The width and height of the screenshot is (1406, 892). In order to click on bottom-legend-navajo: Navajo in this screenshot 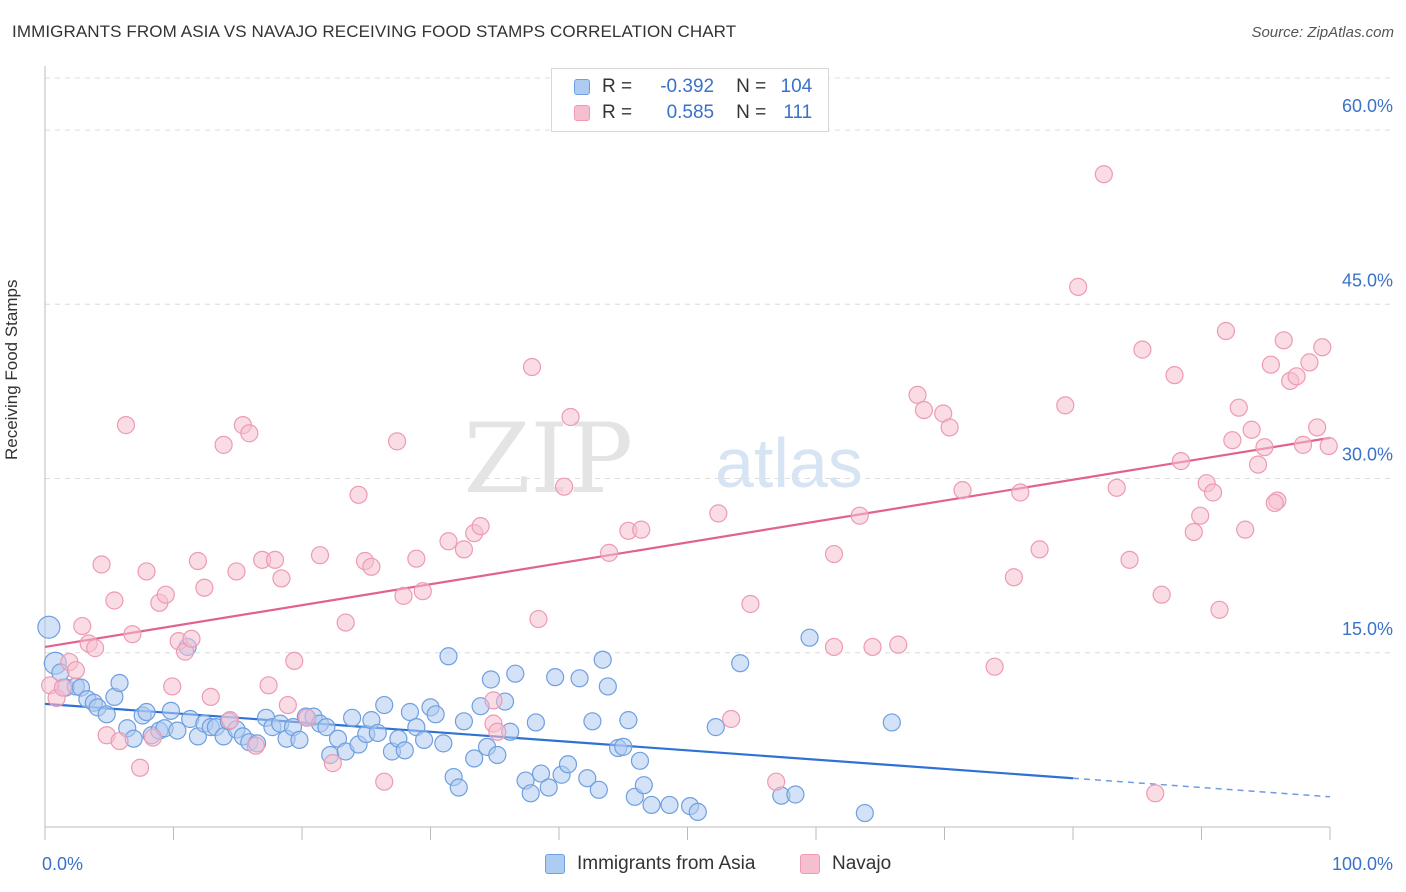, I will do `click(845, 864)`.